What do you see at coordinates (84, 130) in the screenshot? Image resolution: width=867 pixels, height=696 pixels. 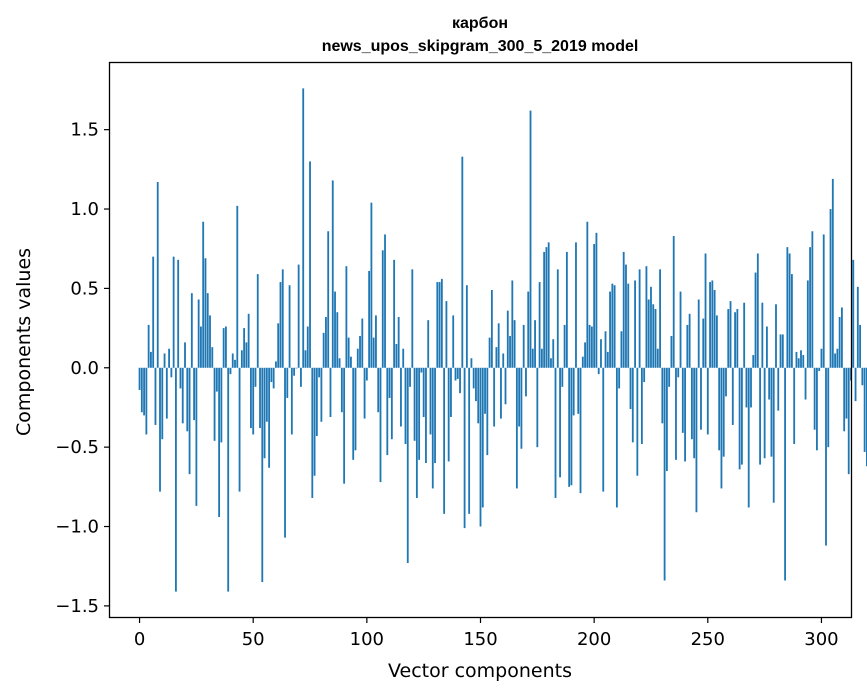 I see `y-tick-label: 1.5` at bounding box center [84, 130].